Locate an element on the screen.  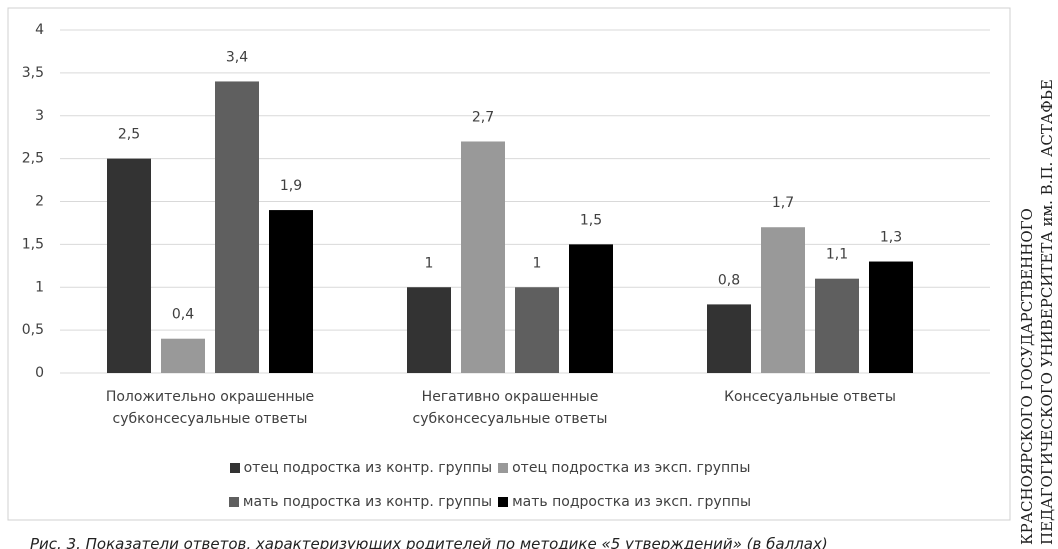
legend-item: отец подростка из контр. группы is located at coordinates (361, 468).